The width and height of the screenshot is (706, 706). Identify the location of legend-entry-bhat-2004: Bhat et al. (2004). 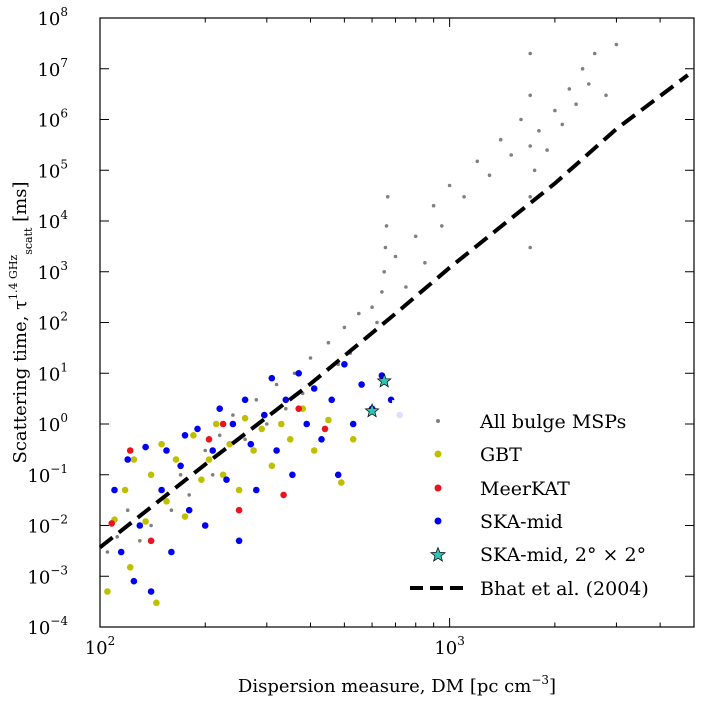
(529, 589).